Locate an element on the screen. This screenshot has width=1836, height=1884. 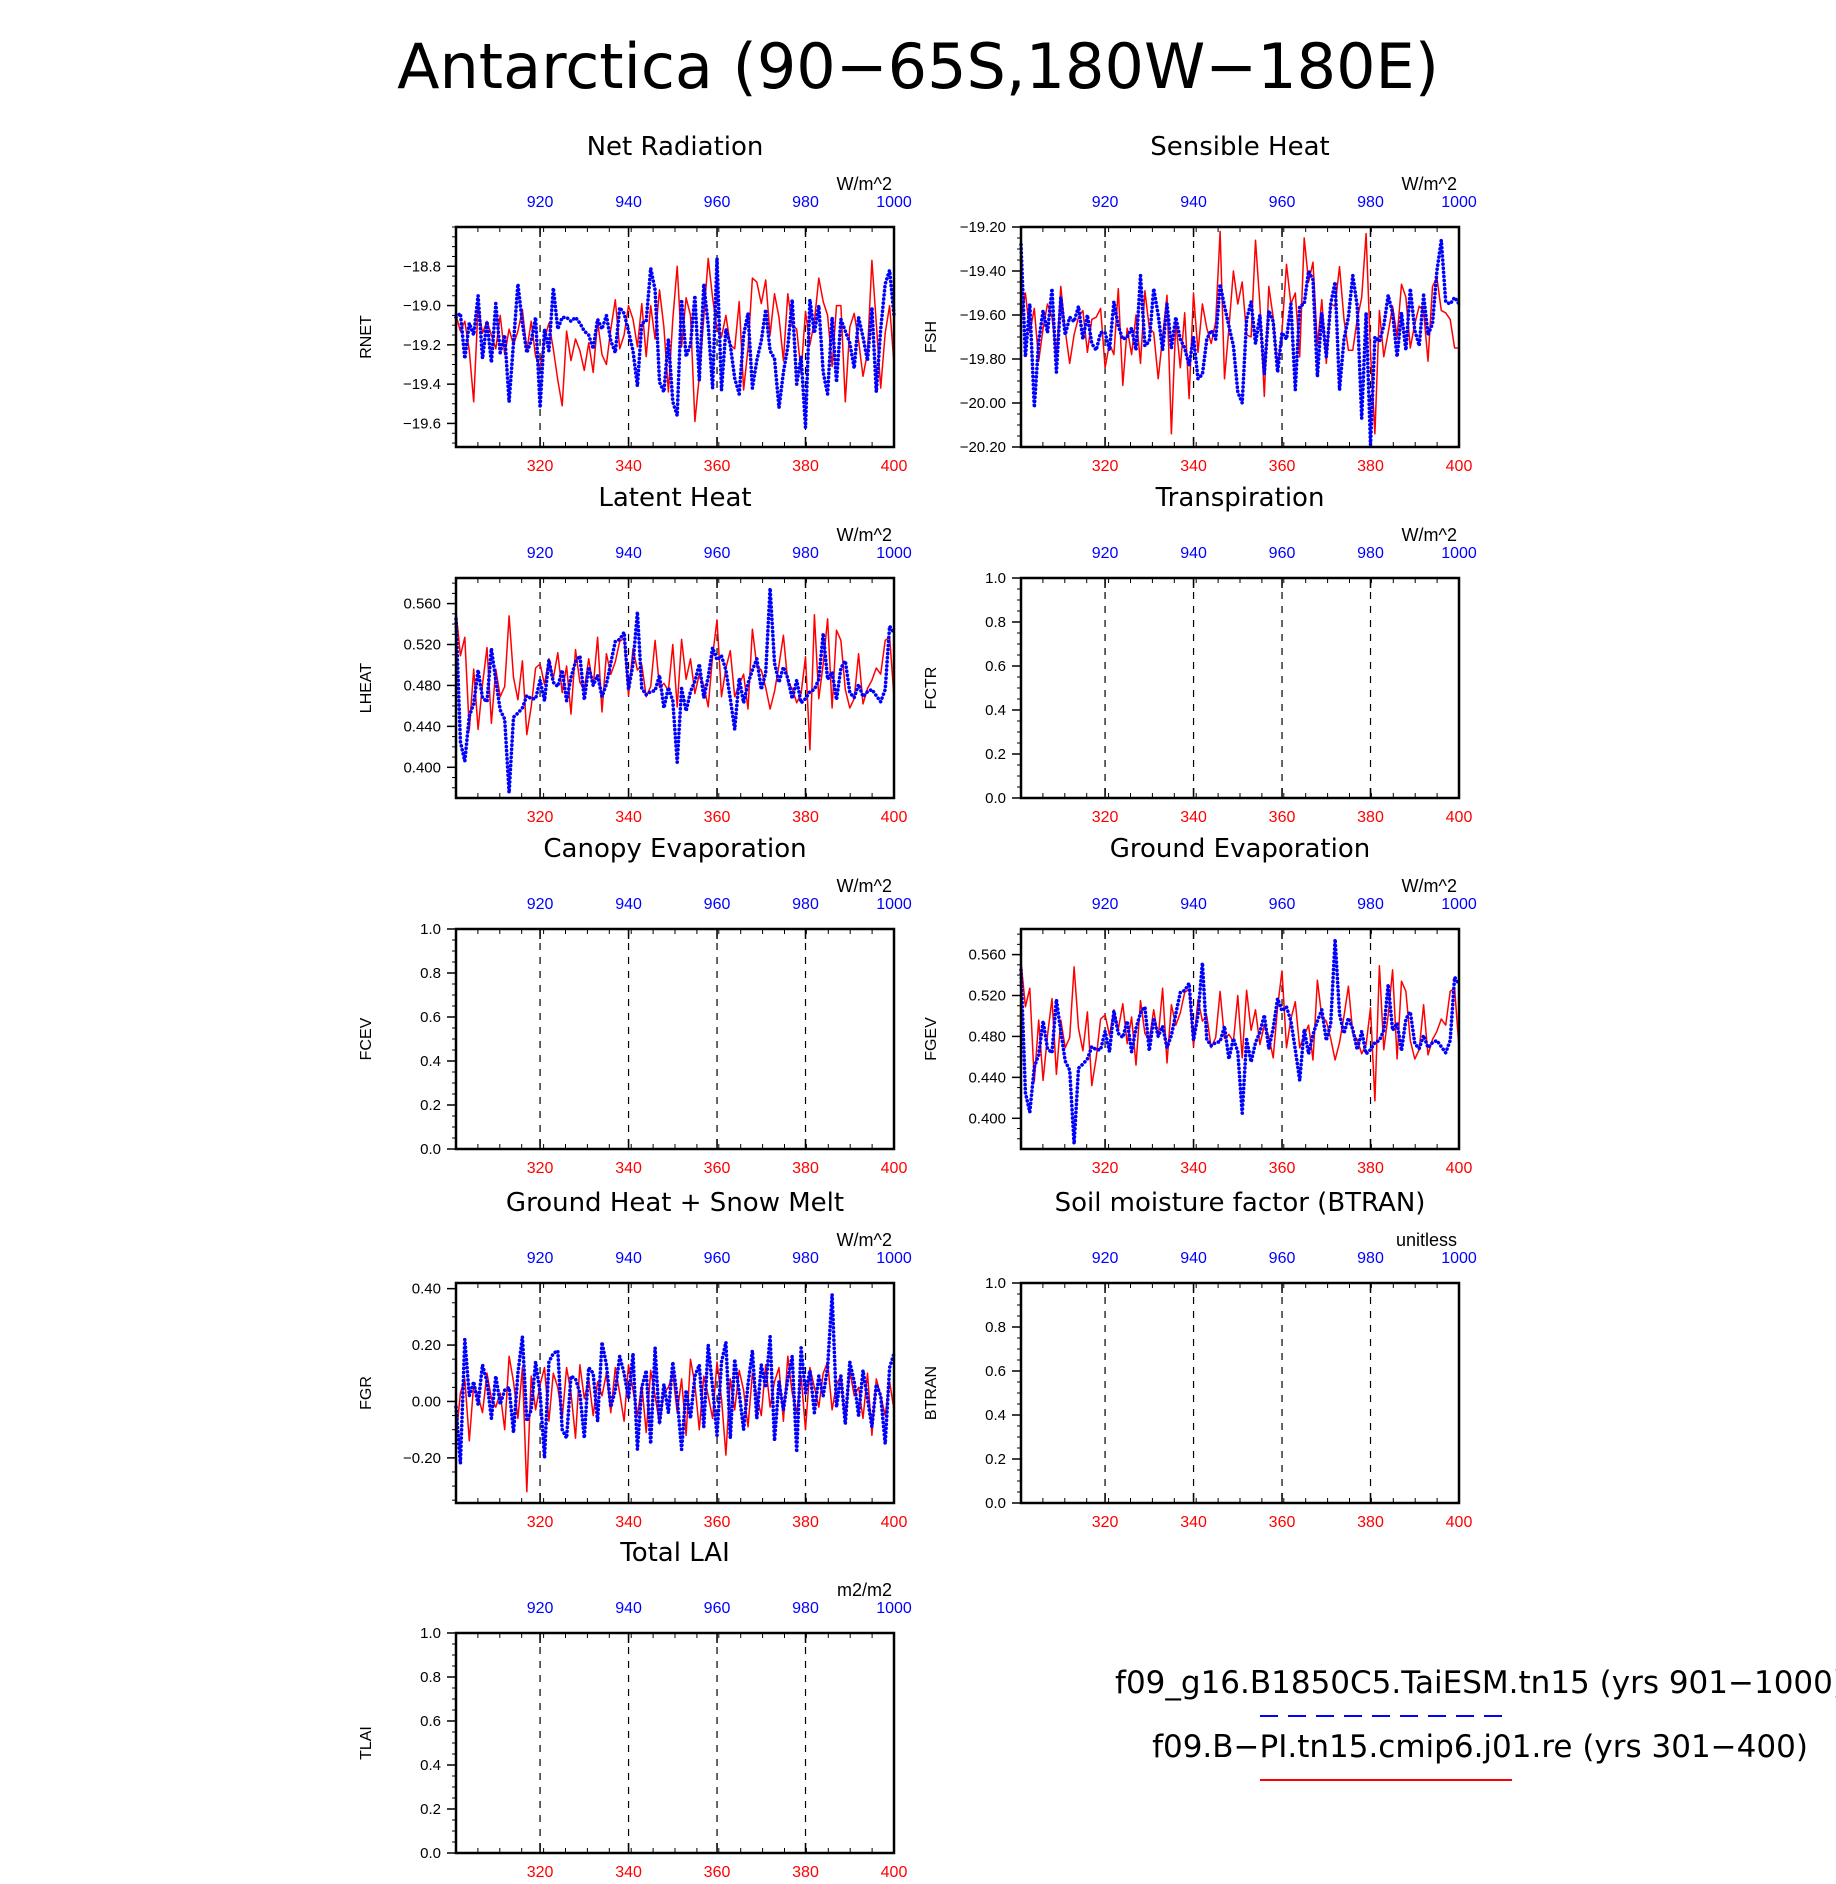
unit-label: m2/m2 is located at coordinates (864, 1590).